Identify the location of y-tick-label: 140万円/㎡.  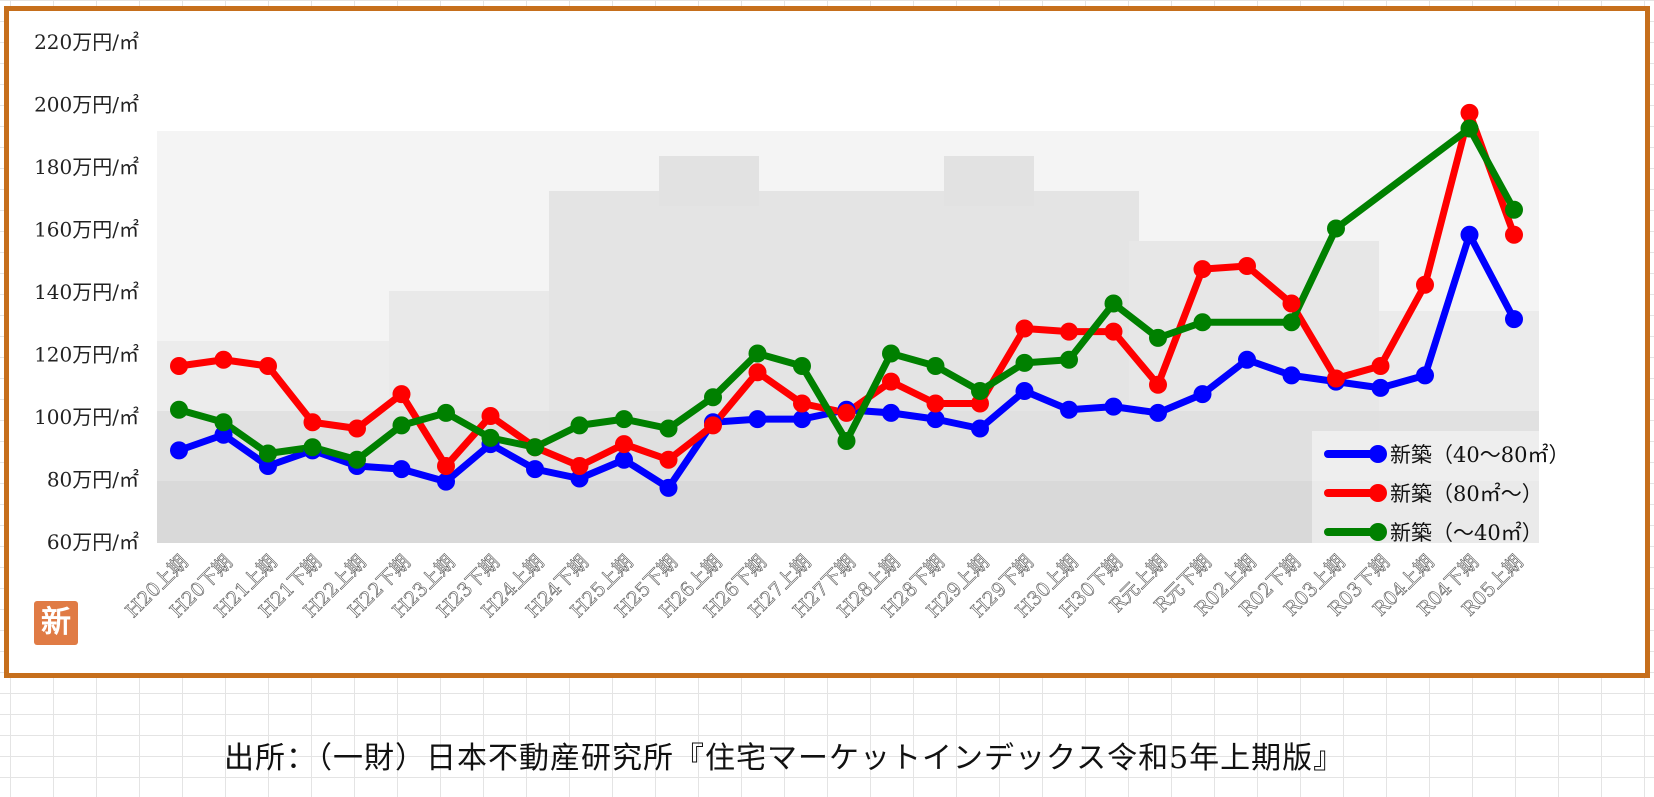
(86, 292).